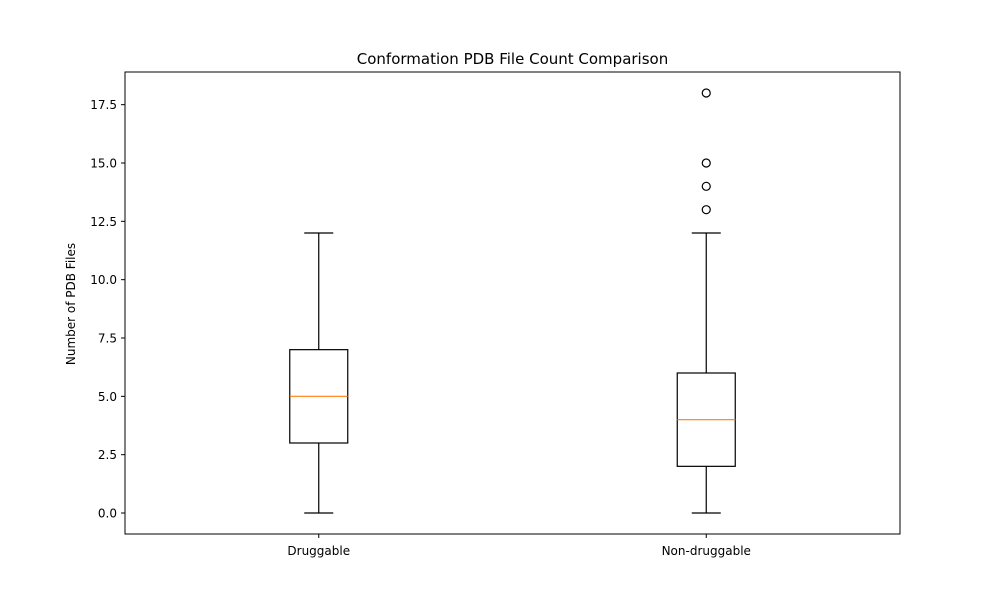  I want to click on y-tick-label: 15.0, so click(103, 164).